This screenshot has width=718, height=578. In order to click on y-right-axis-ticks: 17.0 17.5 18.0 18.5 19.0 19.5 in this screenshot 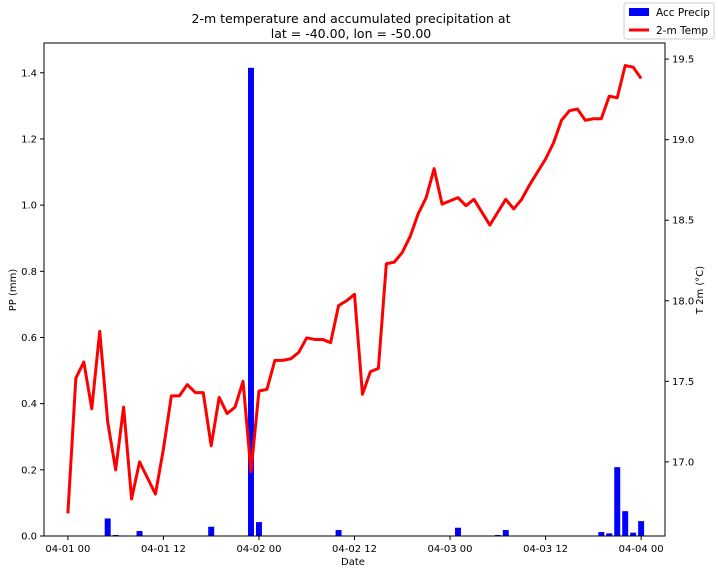, I will do `click(679, 261)`.